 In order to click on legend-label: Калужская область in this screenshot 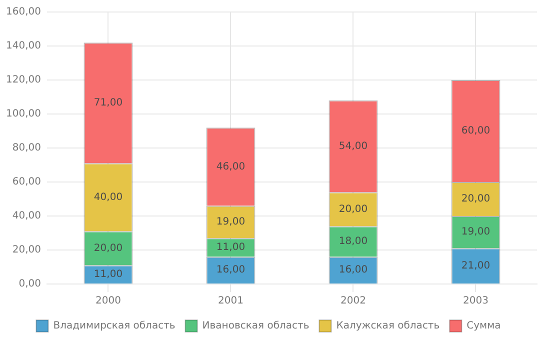, I will do `click(388, 326)`.